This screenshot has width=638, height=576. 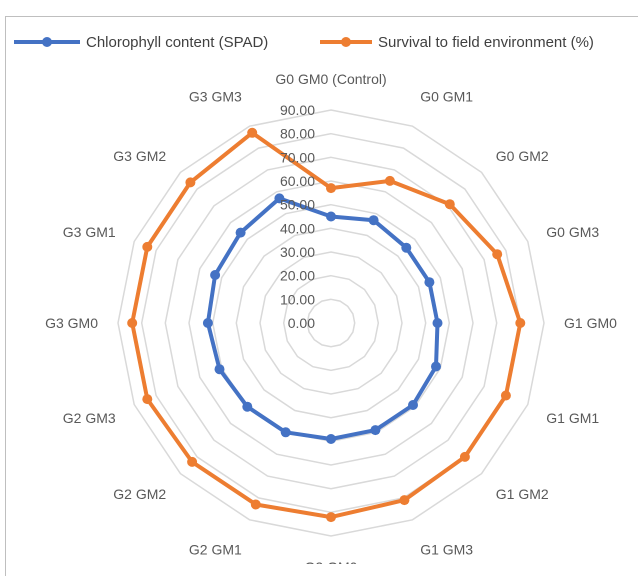 What do you see at coordinates (177, 42) in the screenshot?
I see `legend-label: Chlorophyll content (SPAD)` at bounding box center [177, 42].